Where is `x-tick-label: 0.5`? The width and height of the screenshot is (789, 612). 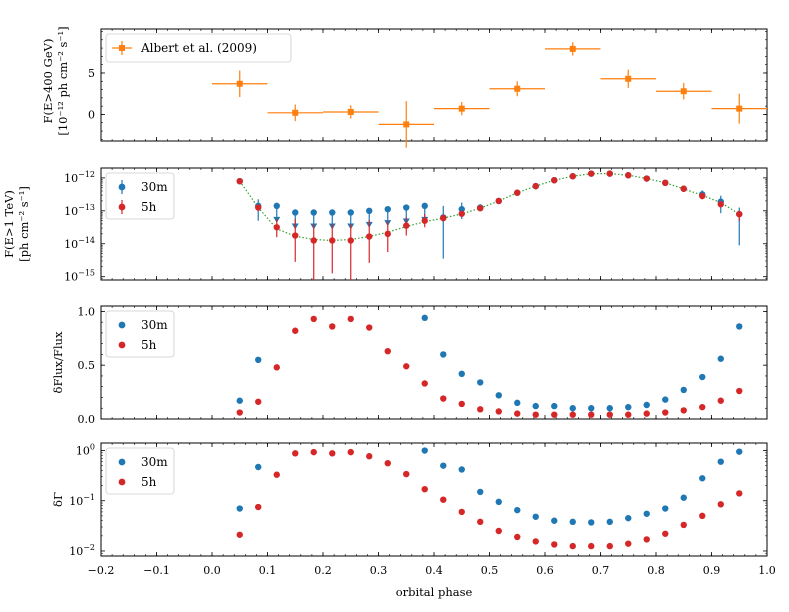 x-tick-label: 0.5 is located at coordinates (490, 570).